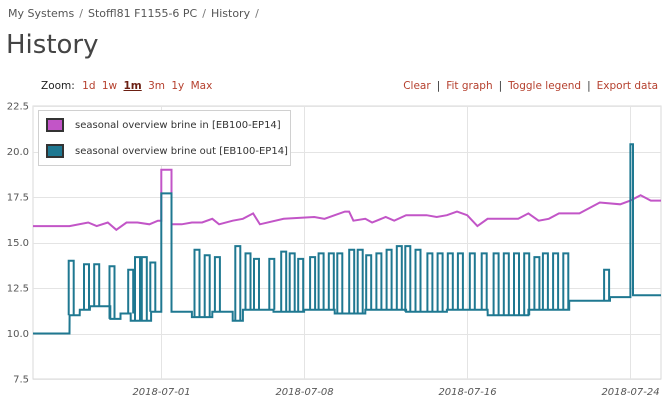 The width and height of the screenshot is (672, 403). What do you see at coordinates (18, 289) in the screenshot?
I see `y-tick-label: 12.5` at bounding box center [18, 289].